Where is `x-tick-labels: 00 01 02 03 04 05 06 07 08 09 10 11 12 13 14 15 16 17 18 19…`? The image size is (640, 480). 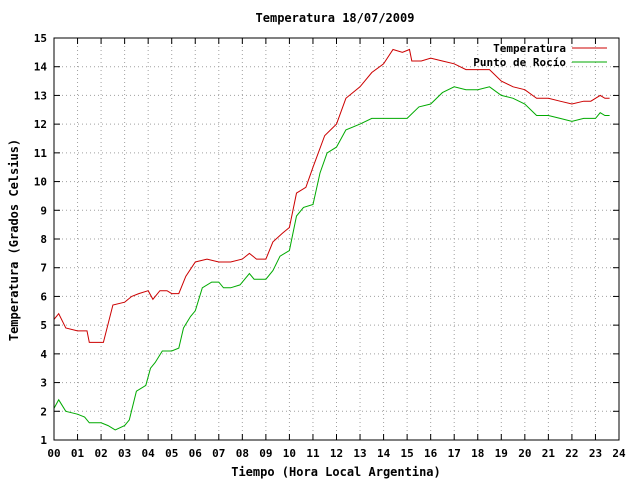 x-tick-labels: 00 01 02 03 04 05 06 07 08 09 10 11 12 13 14 15 16 17 18 19… is located at coordinates (336, 453).